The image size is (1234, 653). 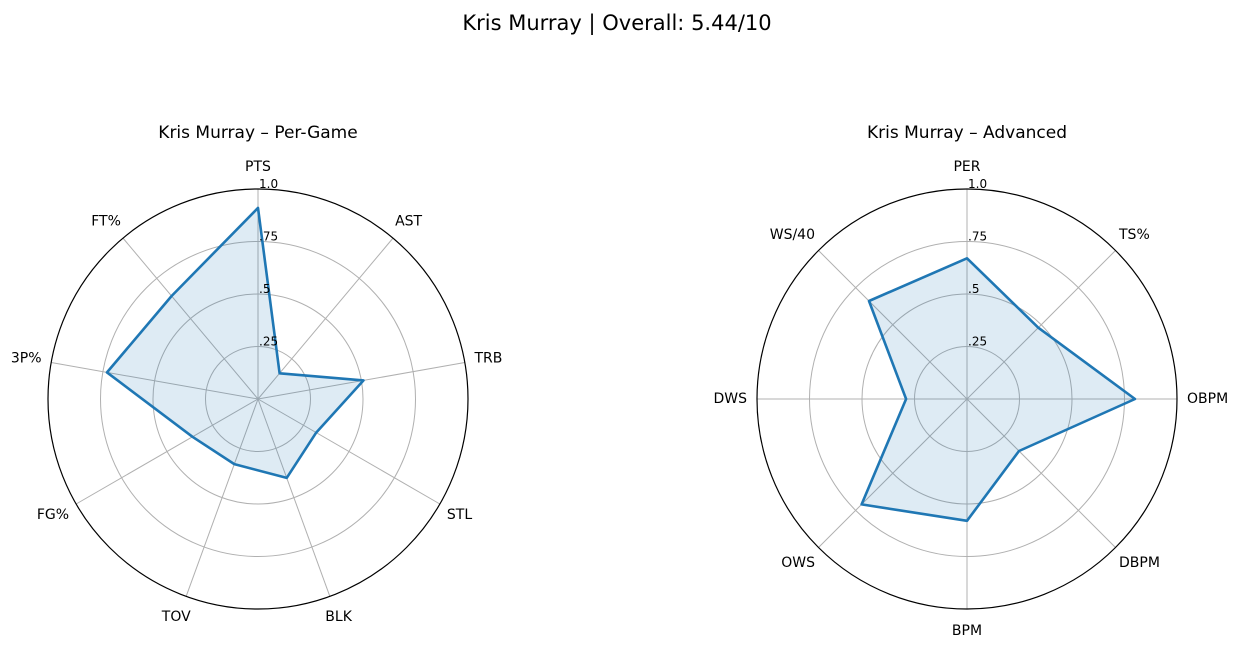 What do you see at coordinates (966, 167) in the screenshot?
I see `radar-advanced-axis-label: PER` at bounding box center [966, 167].